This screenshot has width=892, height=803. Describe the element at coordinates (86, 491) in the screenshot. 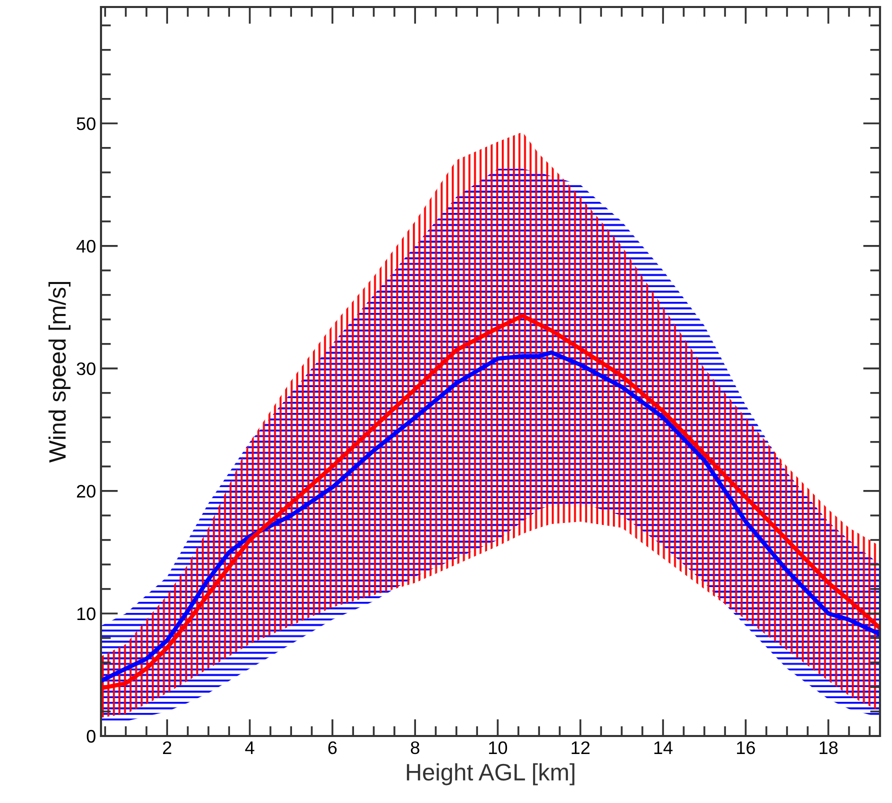

I see `y-tick-label: 20` at that location.